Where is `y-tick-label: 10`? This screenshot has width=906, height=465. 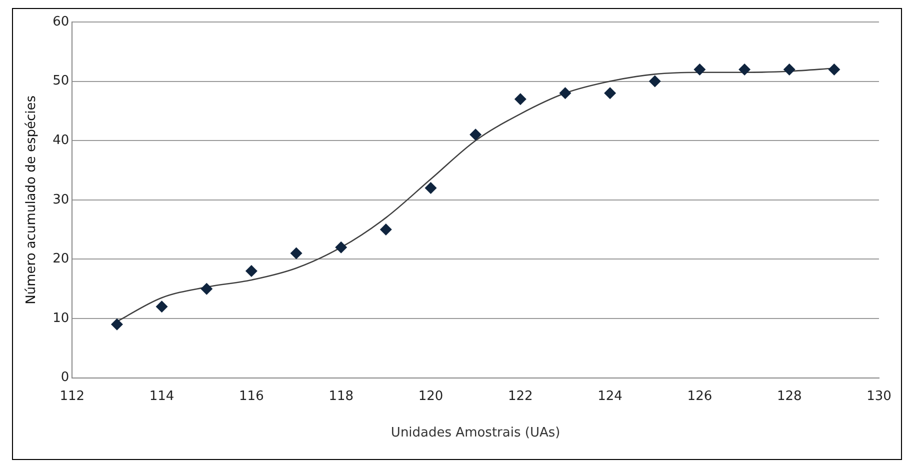 y-tick-label: 10 is located at coordinates (61, 318).